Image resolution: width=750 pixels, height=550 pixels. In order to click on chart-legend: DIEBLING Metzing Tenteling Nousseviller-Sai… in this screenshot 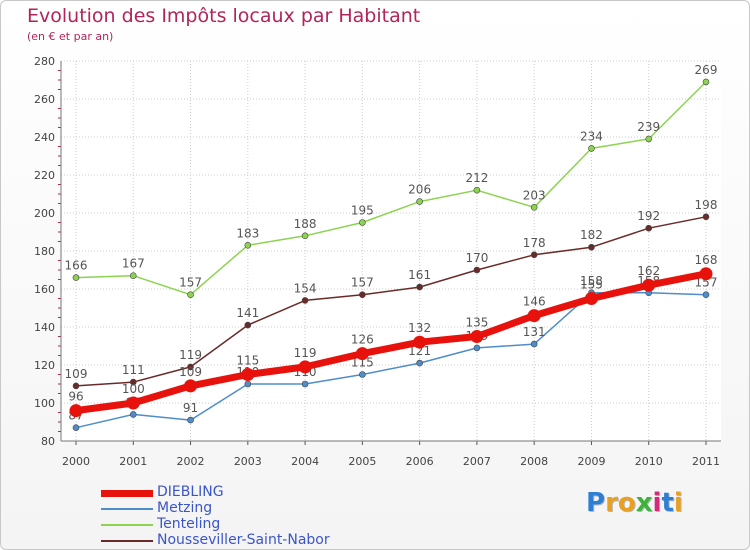, I will do `click(251, 516)`.